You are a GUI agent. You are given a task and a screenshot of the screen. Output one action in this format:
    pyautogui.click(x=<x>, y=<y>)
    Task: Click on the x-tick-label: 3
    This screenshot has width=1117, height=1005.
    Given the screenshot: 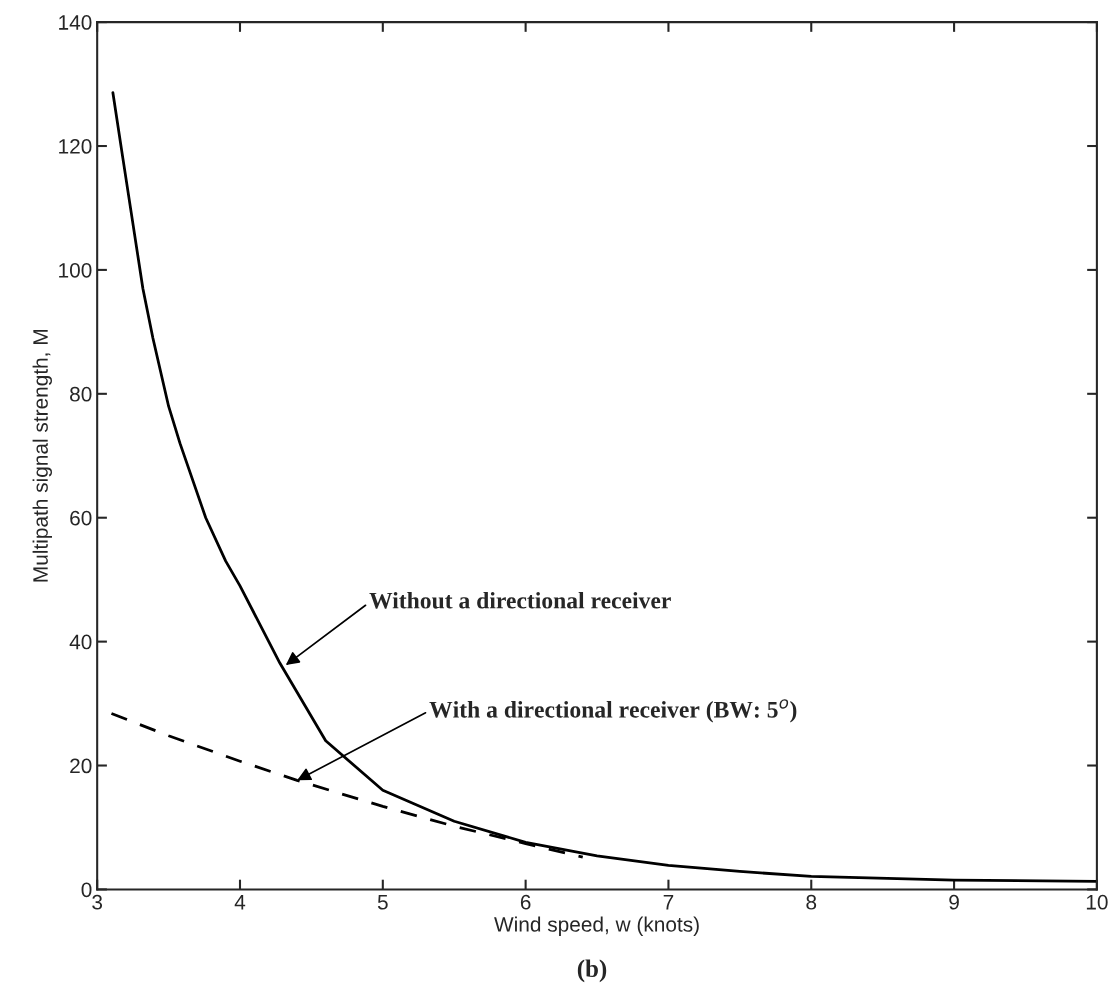 What is the action you would take?
    pyautogui.click(x=97, y=902)
    